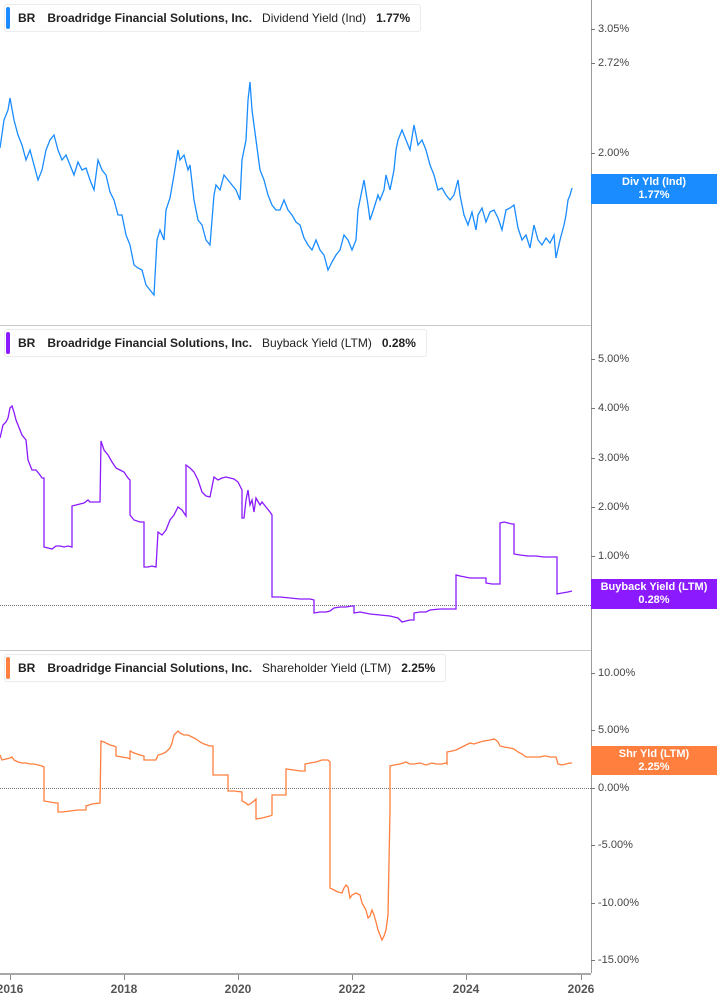 The height and width of the screenshot is (1005, 717). I want to click on y-tick: -5.00%, so click(615, 845).